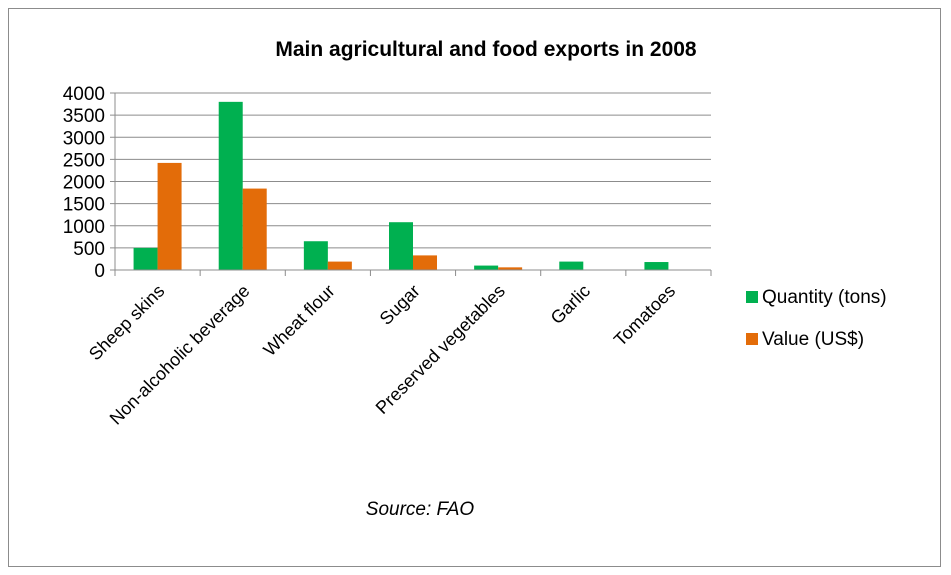 The height and width of the screenshot is (575, 951). What do you see at coordinates (89, 249) in the screenshot?
I see `y-tick-label: 500` at bounding box center [89, 249].